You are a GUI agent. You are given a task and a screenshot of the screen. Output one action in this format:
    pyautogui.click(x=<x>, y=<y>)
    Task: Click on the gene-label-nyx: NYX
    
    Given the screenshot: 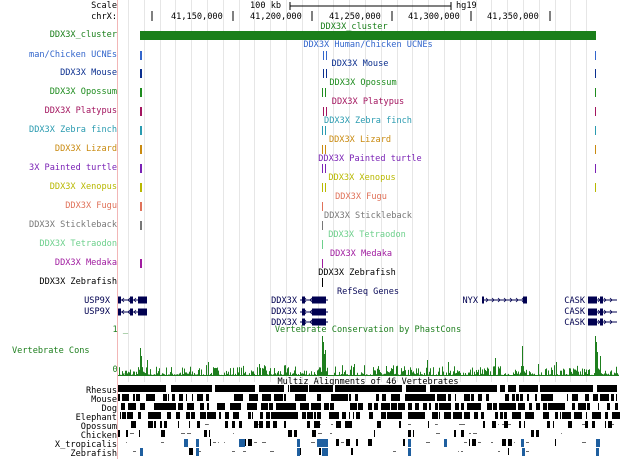 What is the action you would take?
    pyautogui.click(x=470, y=301)
    